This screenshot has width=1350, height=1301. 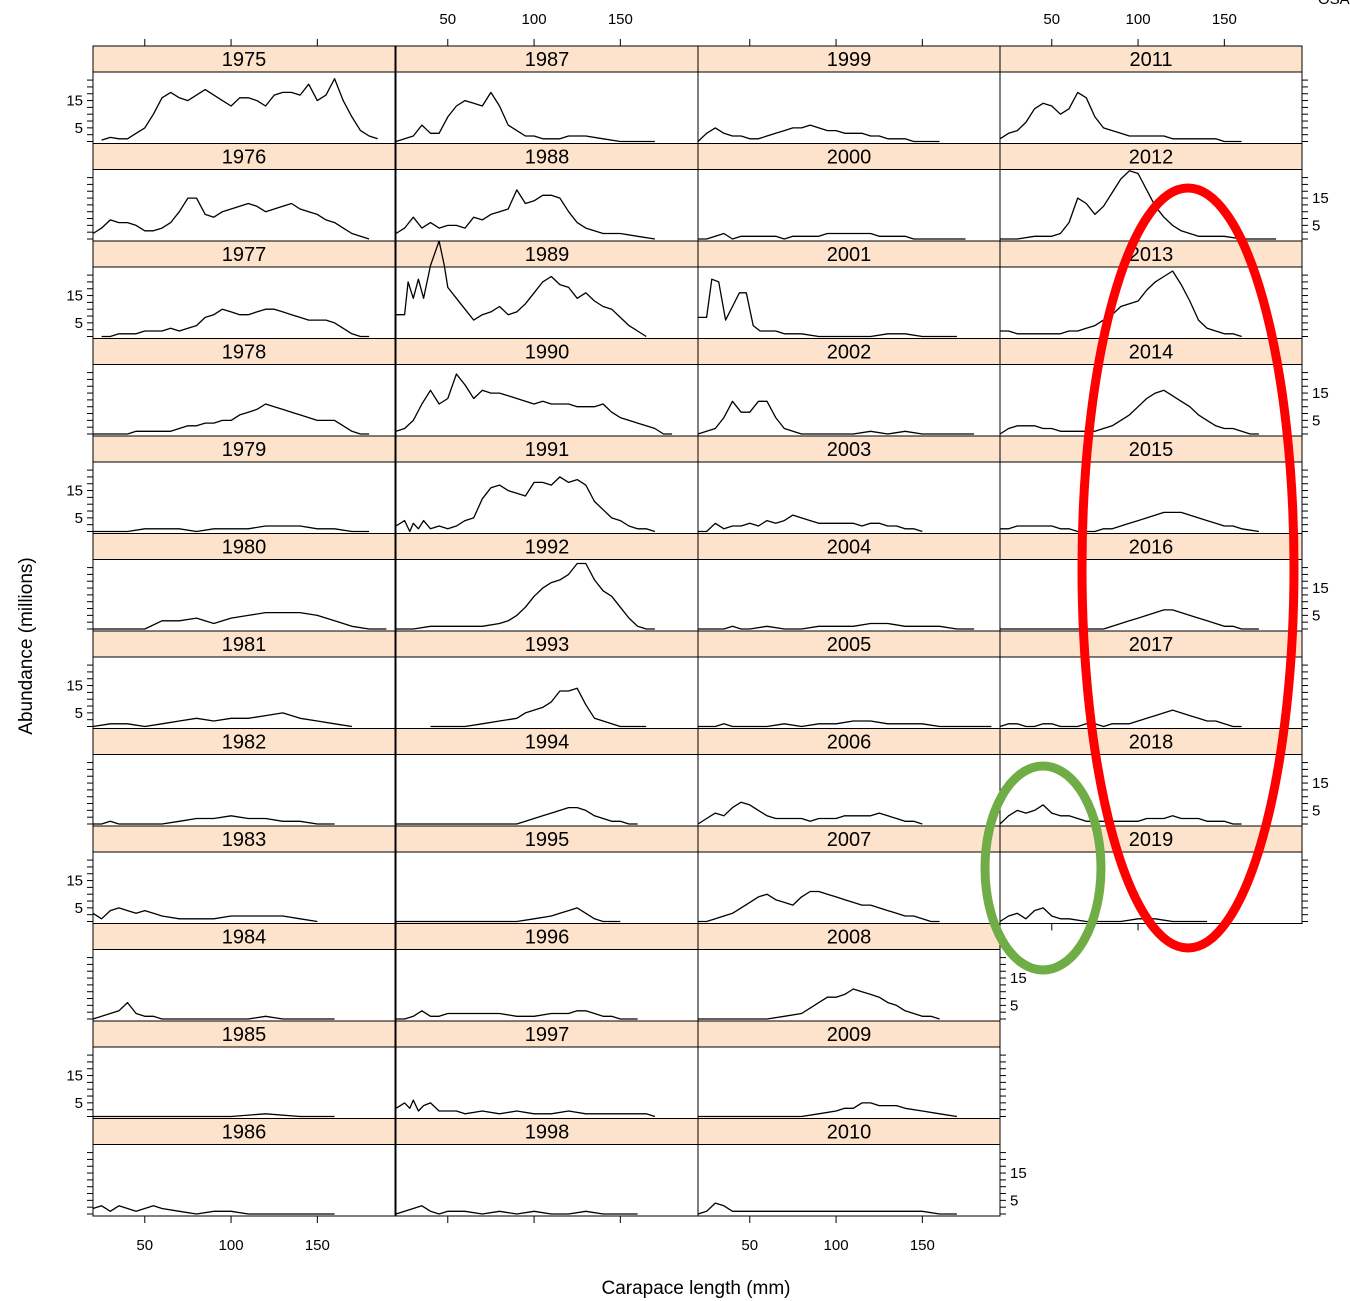 What do you see at coordinates (1151, 400) in the screenshot?
I see `plot-frame-2014` at bounding box center [1151, 400].